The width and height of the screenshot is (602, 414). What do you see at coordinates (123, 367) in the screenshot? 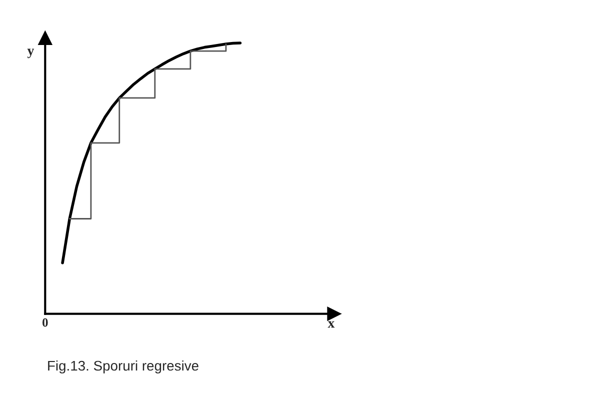
I see `caption: Fig.13. Sporuri regresive` at bounding box center [123, 367].